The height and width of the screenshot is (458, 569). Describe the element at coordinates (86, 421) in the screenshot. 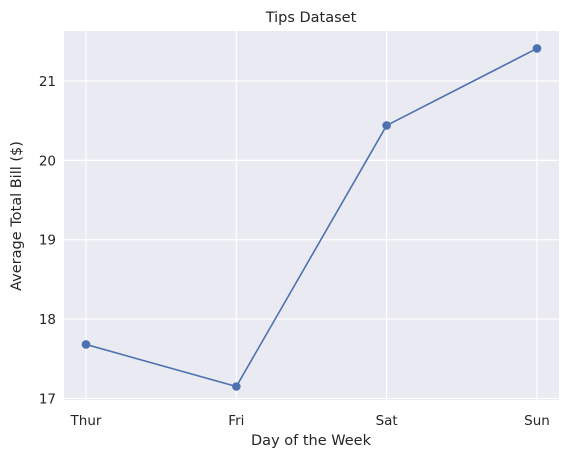

I see `x-tick-label: Thur` at that location.